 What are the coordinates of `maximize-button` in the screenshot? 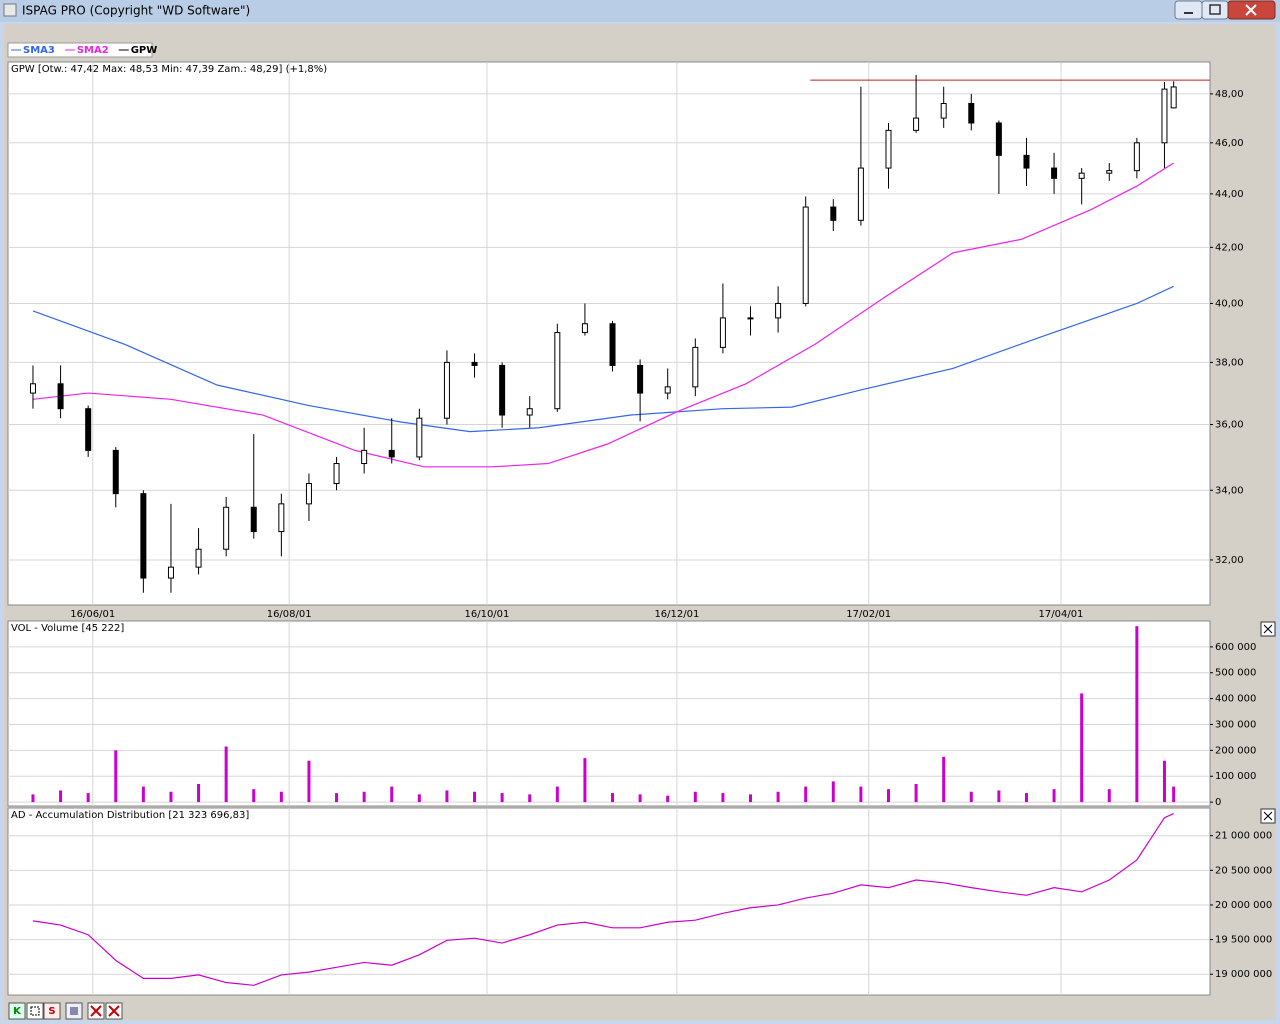 It's located at (1215, 10).